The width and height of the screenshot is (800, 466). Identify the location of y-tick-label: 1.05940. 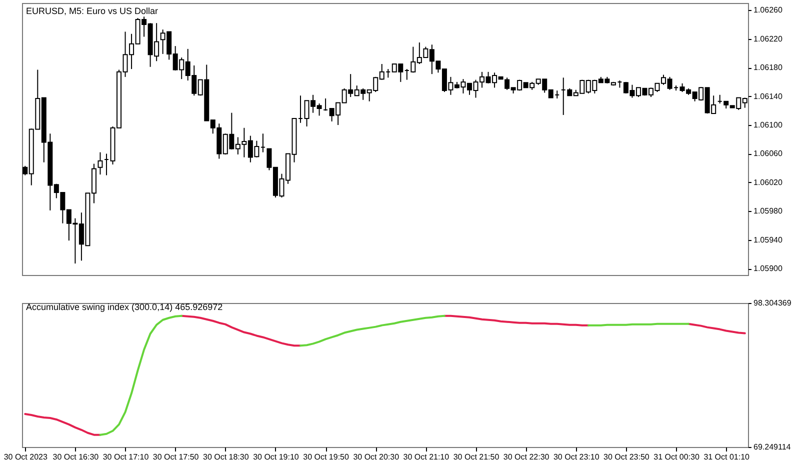
(768, 239).